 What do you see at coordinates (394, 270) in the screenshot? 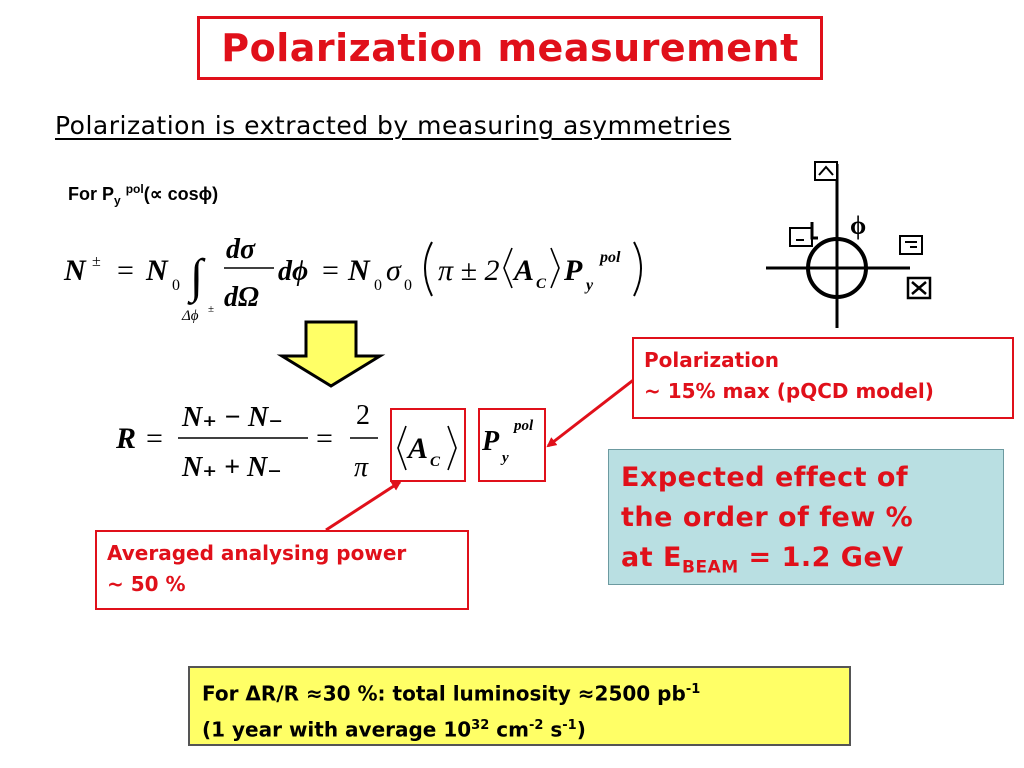
I see `eq1-rhs-sigma: σ` at bounding box center [394, 270].